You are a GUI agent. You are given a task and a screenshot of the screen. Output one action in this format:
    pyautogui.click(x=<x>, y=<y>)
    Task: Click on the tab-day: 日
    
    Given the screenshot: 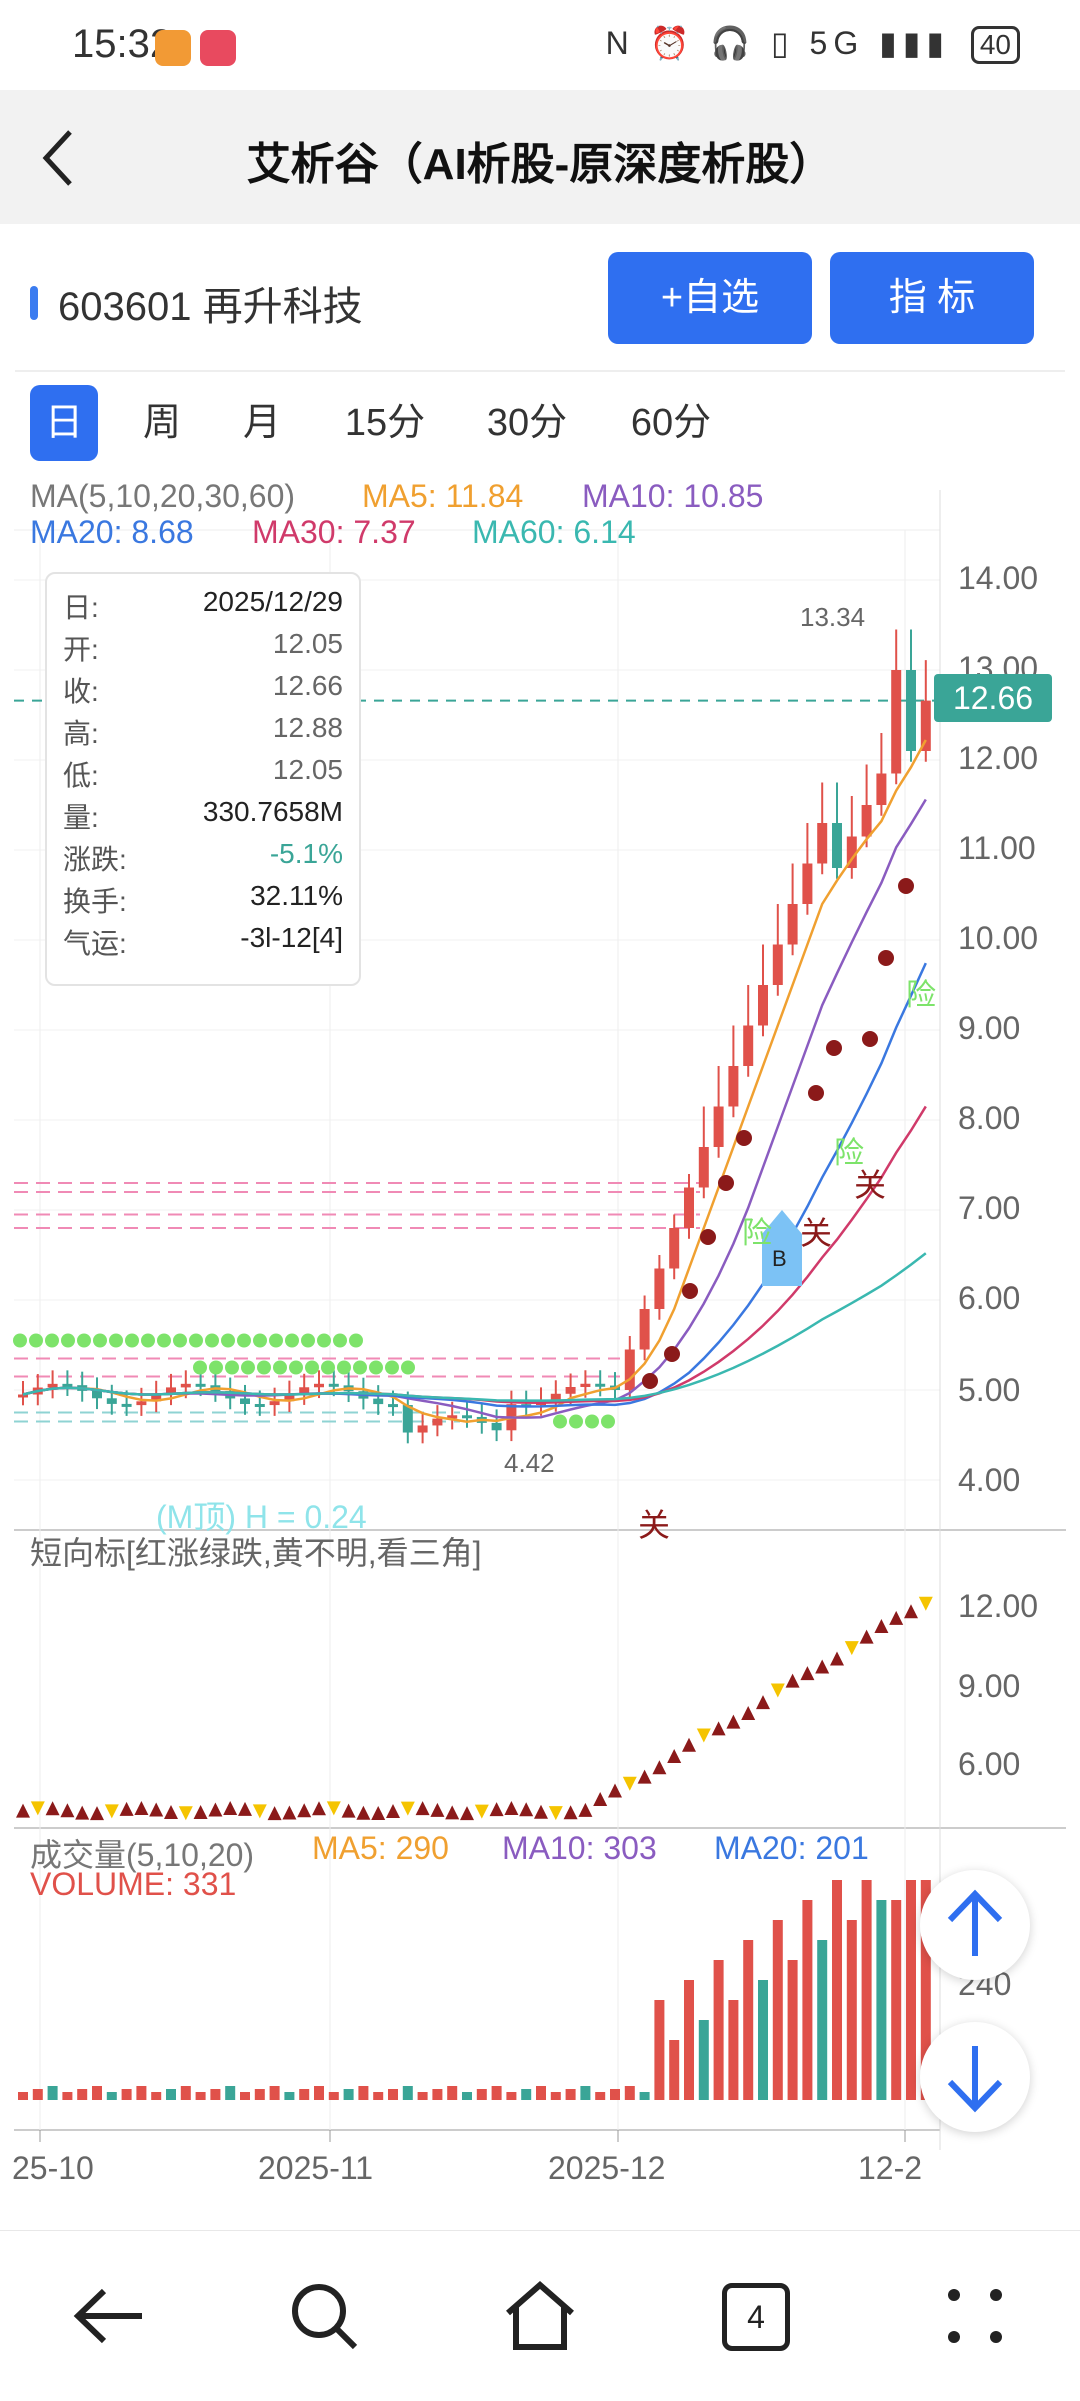 What is the action you would take?
    pyautogui.click(x=64, y=423)
    